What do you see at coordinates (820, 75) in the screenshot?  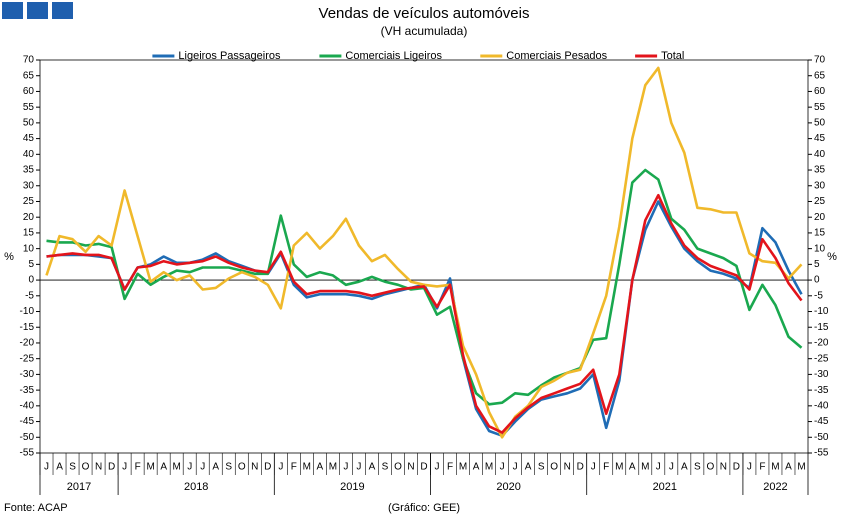 I see `y2-tick-label: 65` at bounding box center [820, 75].